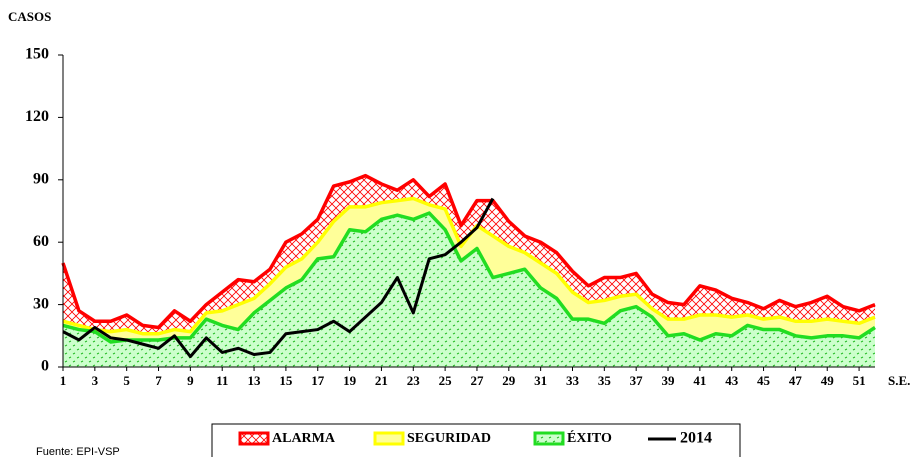 This screenshot has height=457, width=917. What do you see at coordinates (78, 451) in the screenshot?
I see `source: Fuente: EPI-VSP` at bounding box center [78, 451].